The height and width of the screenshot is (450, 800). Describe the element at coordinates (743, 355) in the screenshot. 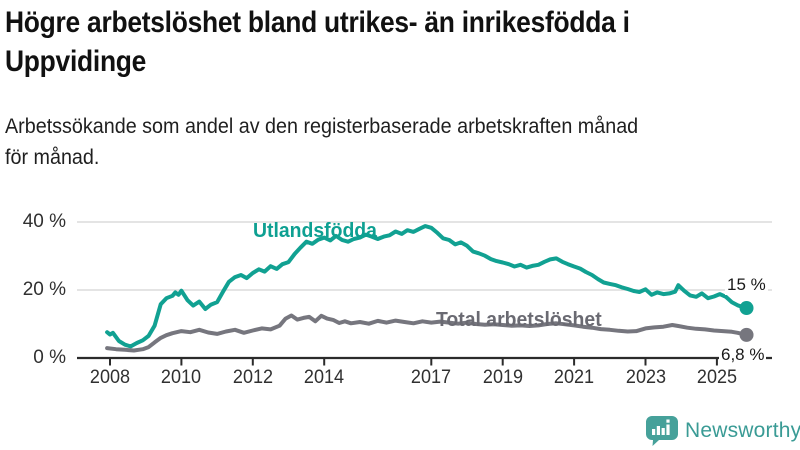

I see `end-value-label-total: 6,8 %` at that location.